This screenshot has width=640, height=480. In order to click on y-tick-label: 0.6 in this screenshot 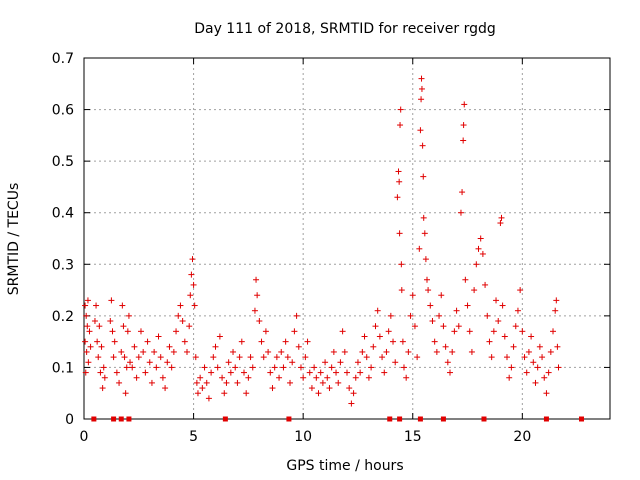, I will do `click(63, 111)`.